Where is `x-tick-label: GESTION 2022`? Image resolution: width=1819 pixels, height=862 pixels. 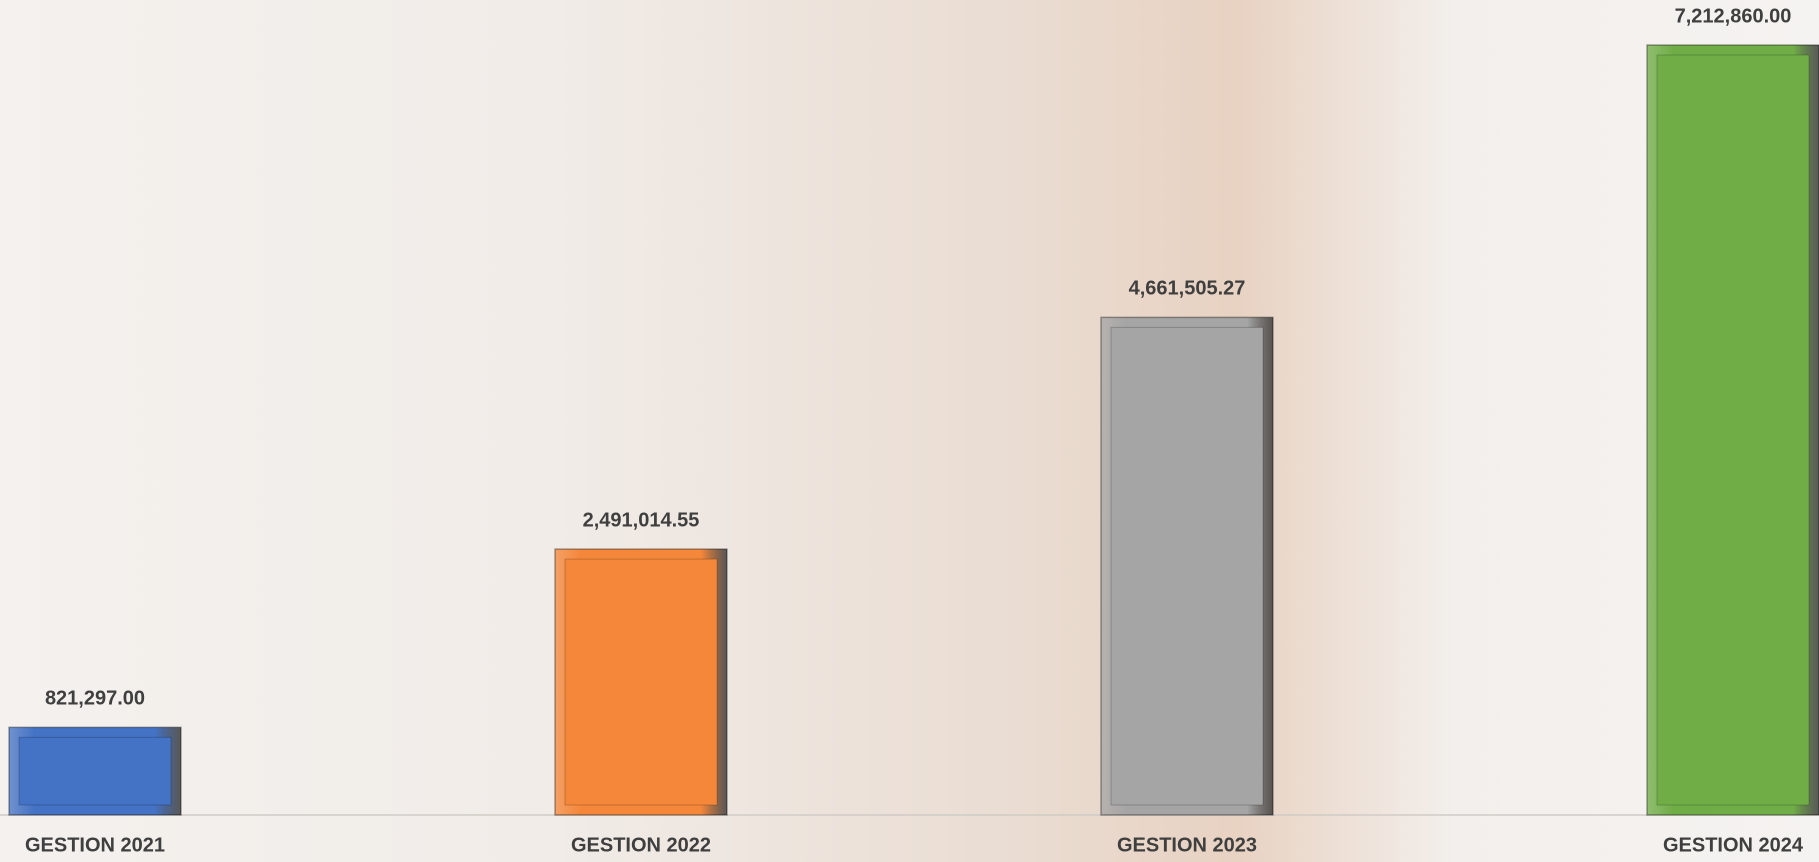 x-tick-label: GESTION 2022 is located at coordinates (641, 845).